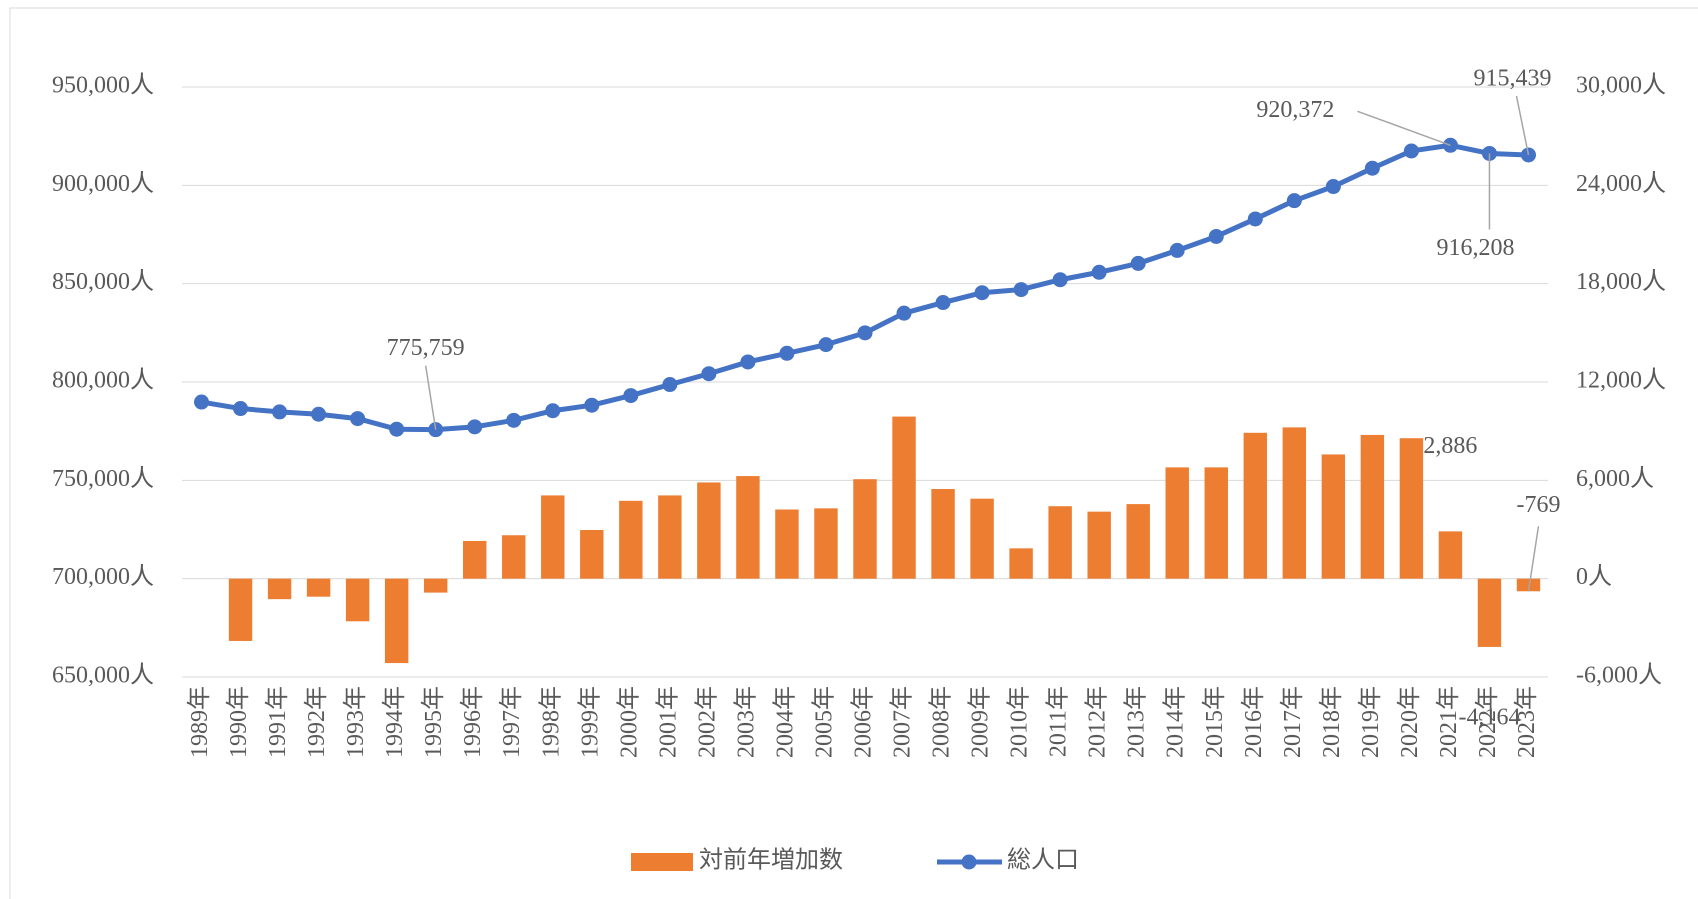 This screenshot has height=899, width=1698. Describe the element at coordinates (771, 860) in the screenshot. I see `legend-label: 対前年増加数` at that location.